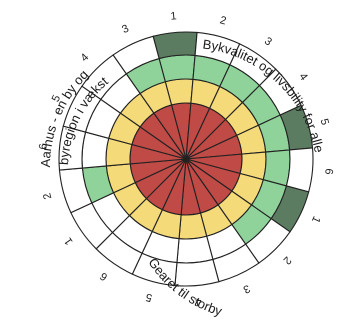  What do you see at coordinates (68, 241) in the screenshot?
I see `tick-label-3-1: 1` at bounding box center [68, 241].